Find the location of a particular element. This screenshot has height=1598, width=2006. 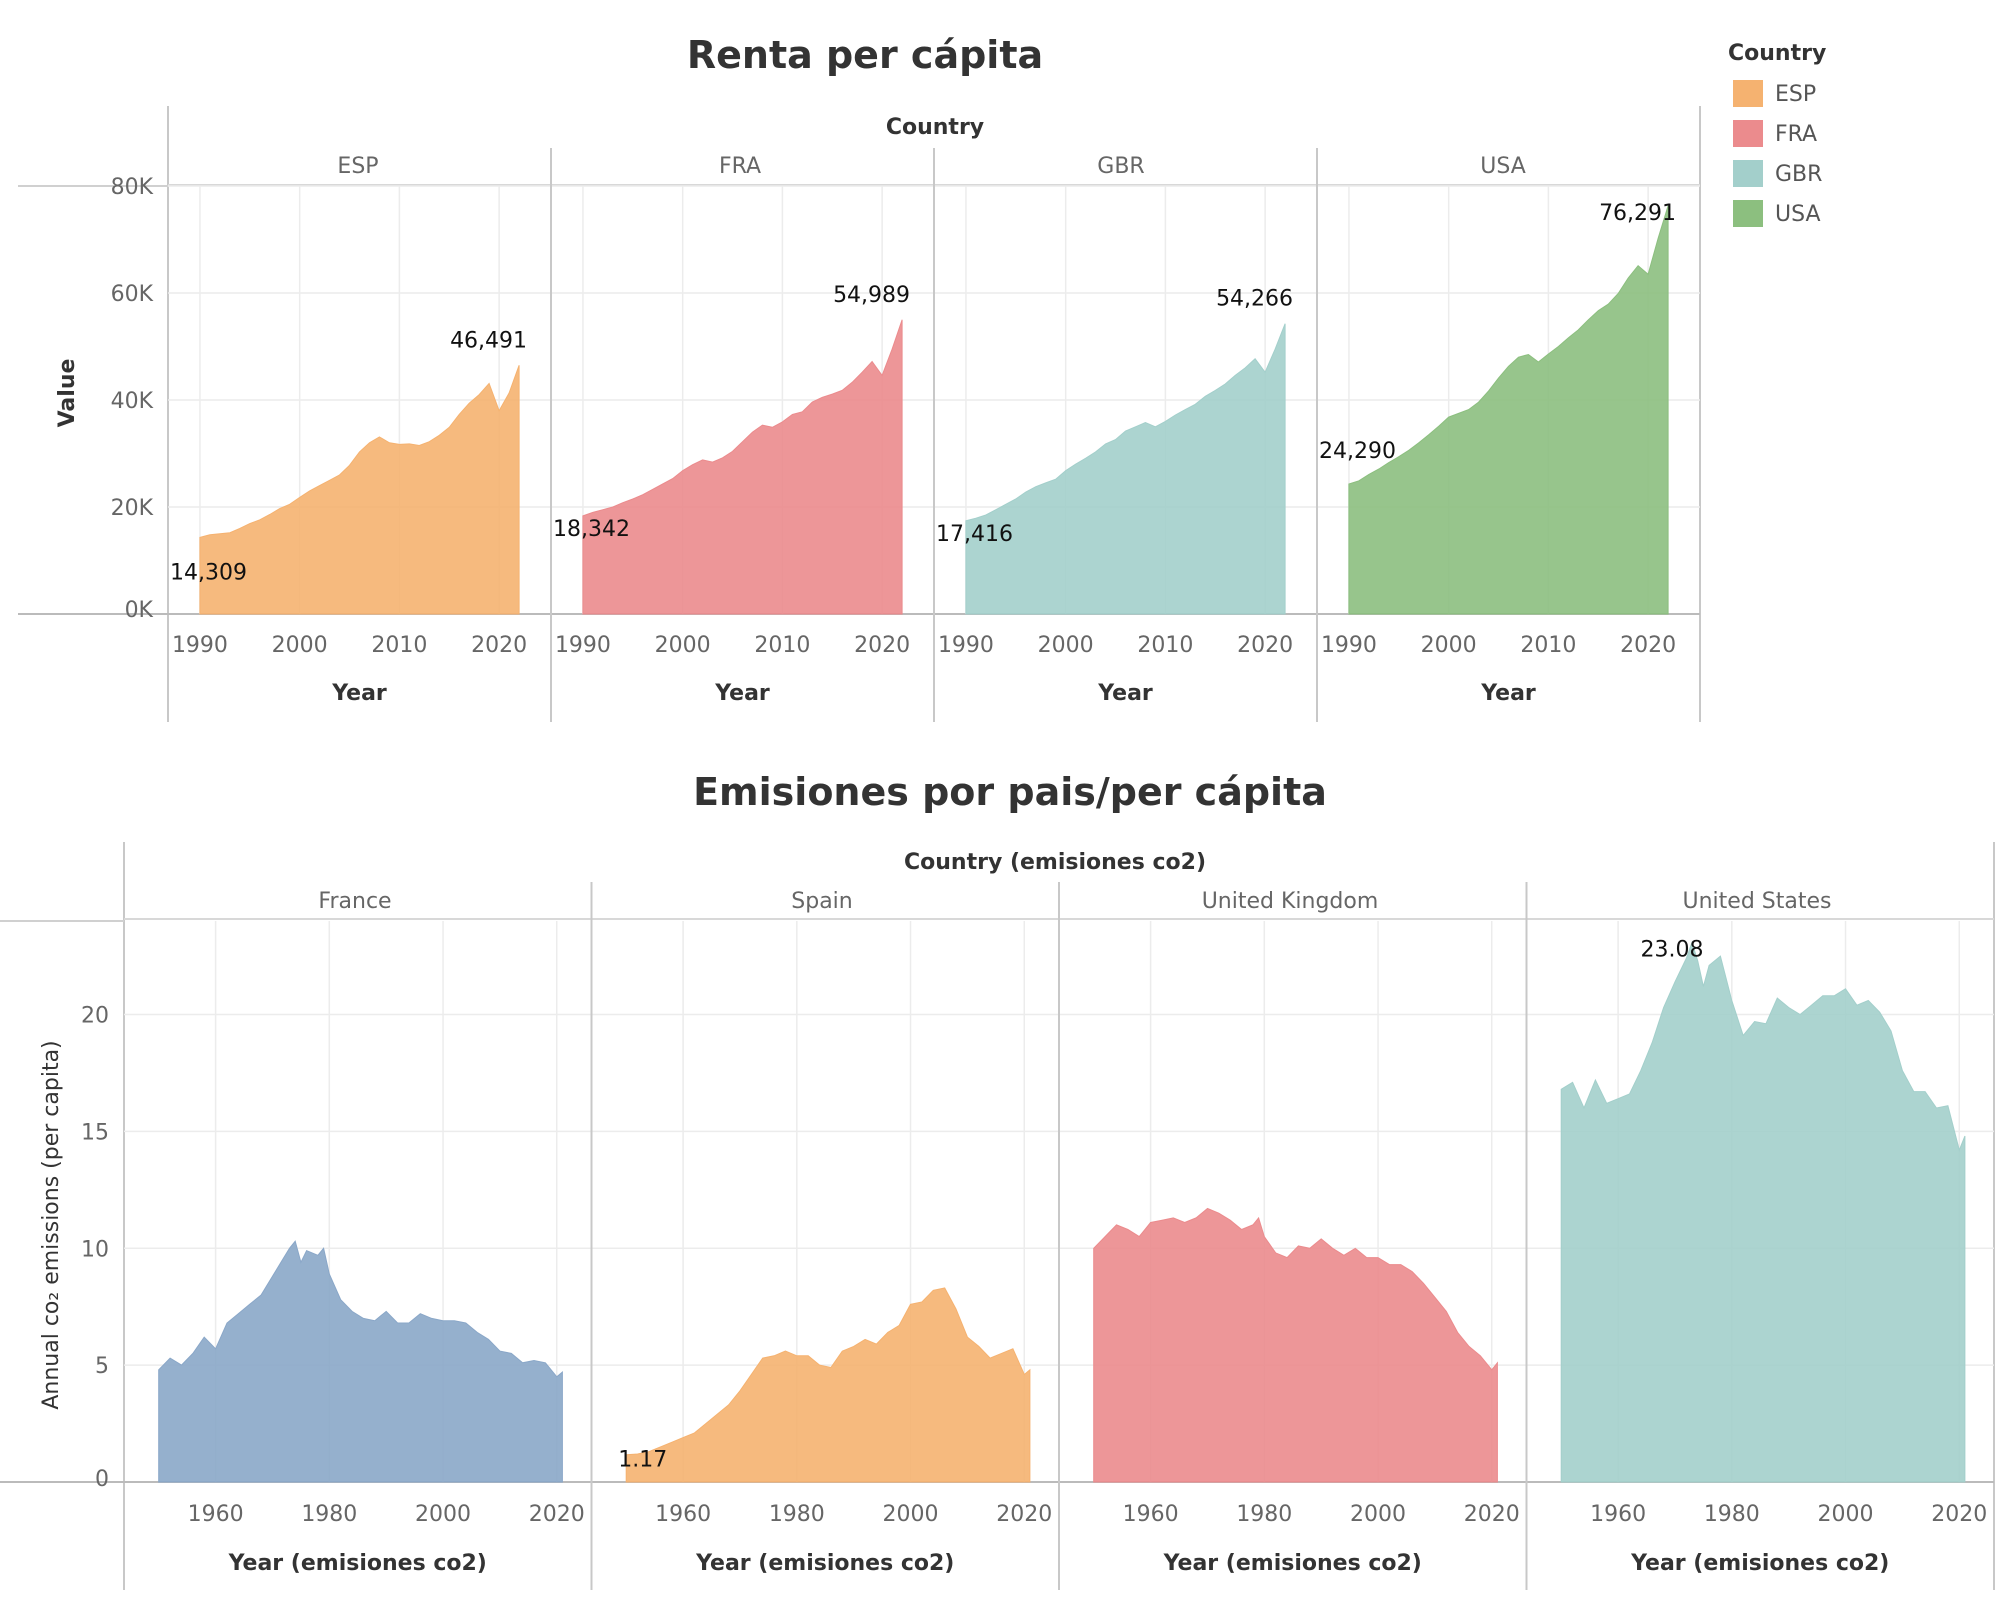

y-tick-label: 20 is located at coordinates (95, 1016).